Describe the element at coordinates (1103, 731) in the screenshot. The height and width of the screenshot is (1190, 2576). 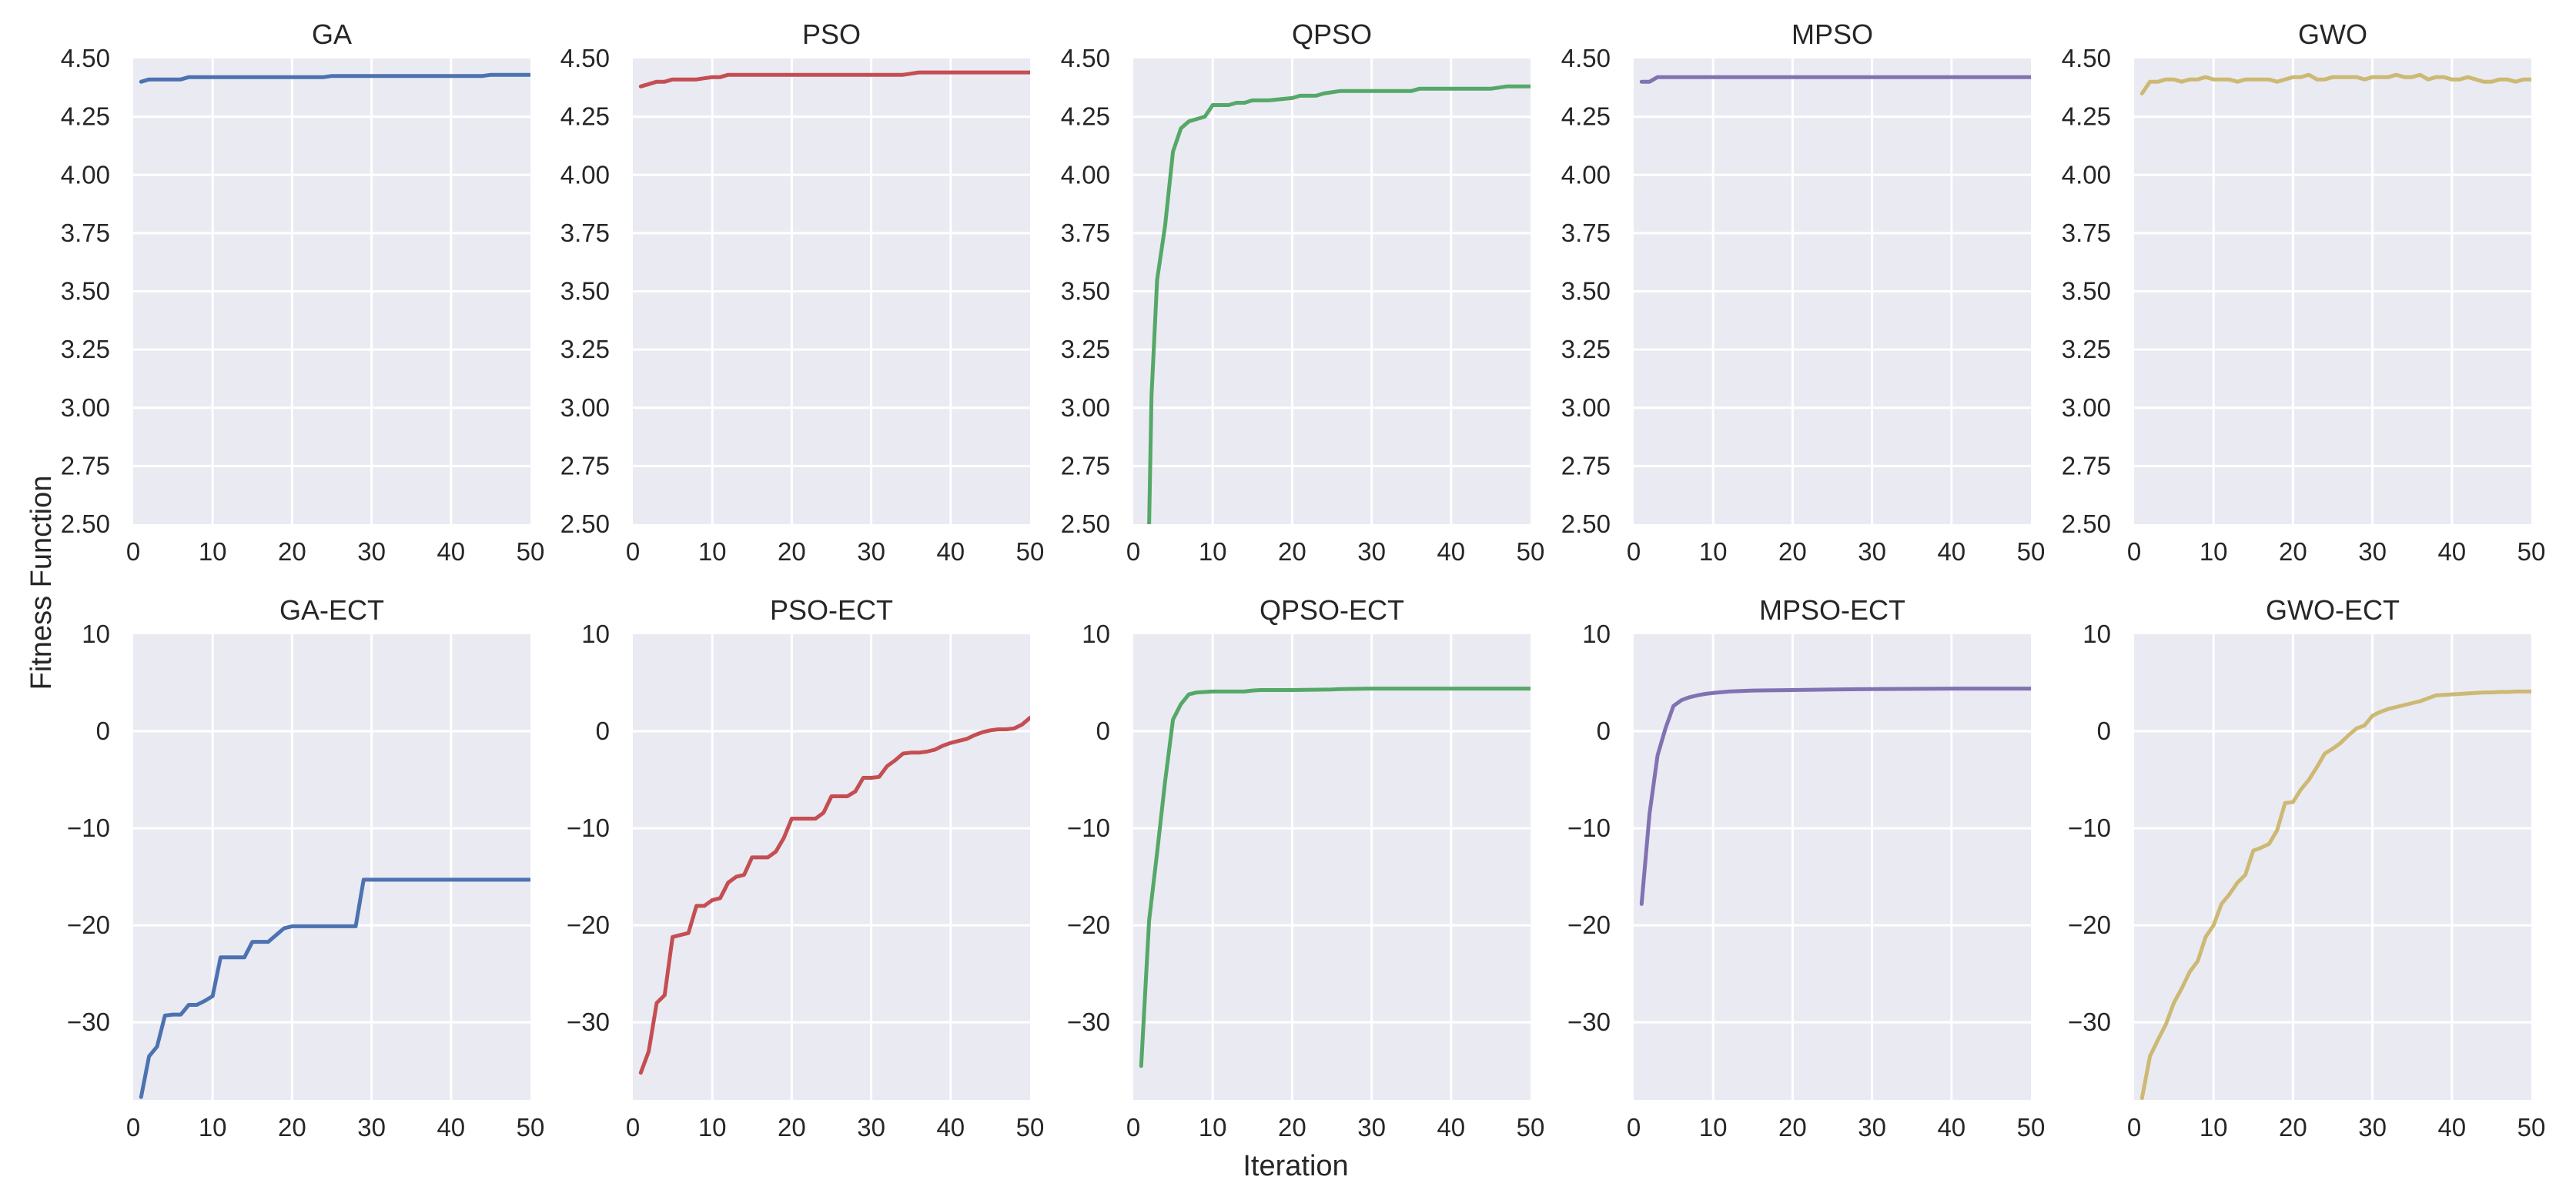
I see `y-tick-label: 0` at that location.